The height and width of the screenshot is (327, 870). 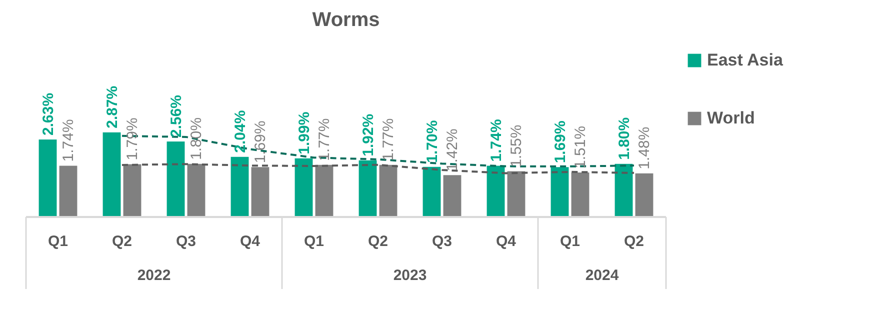 I want to click on legend-label: World, so click(x=731, y=118).